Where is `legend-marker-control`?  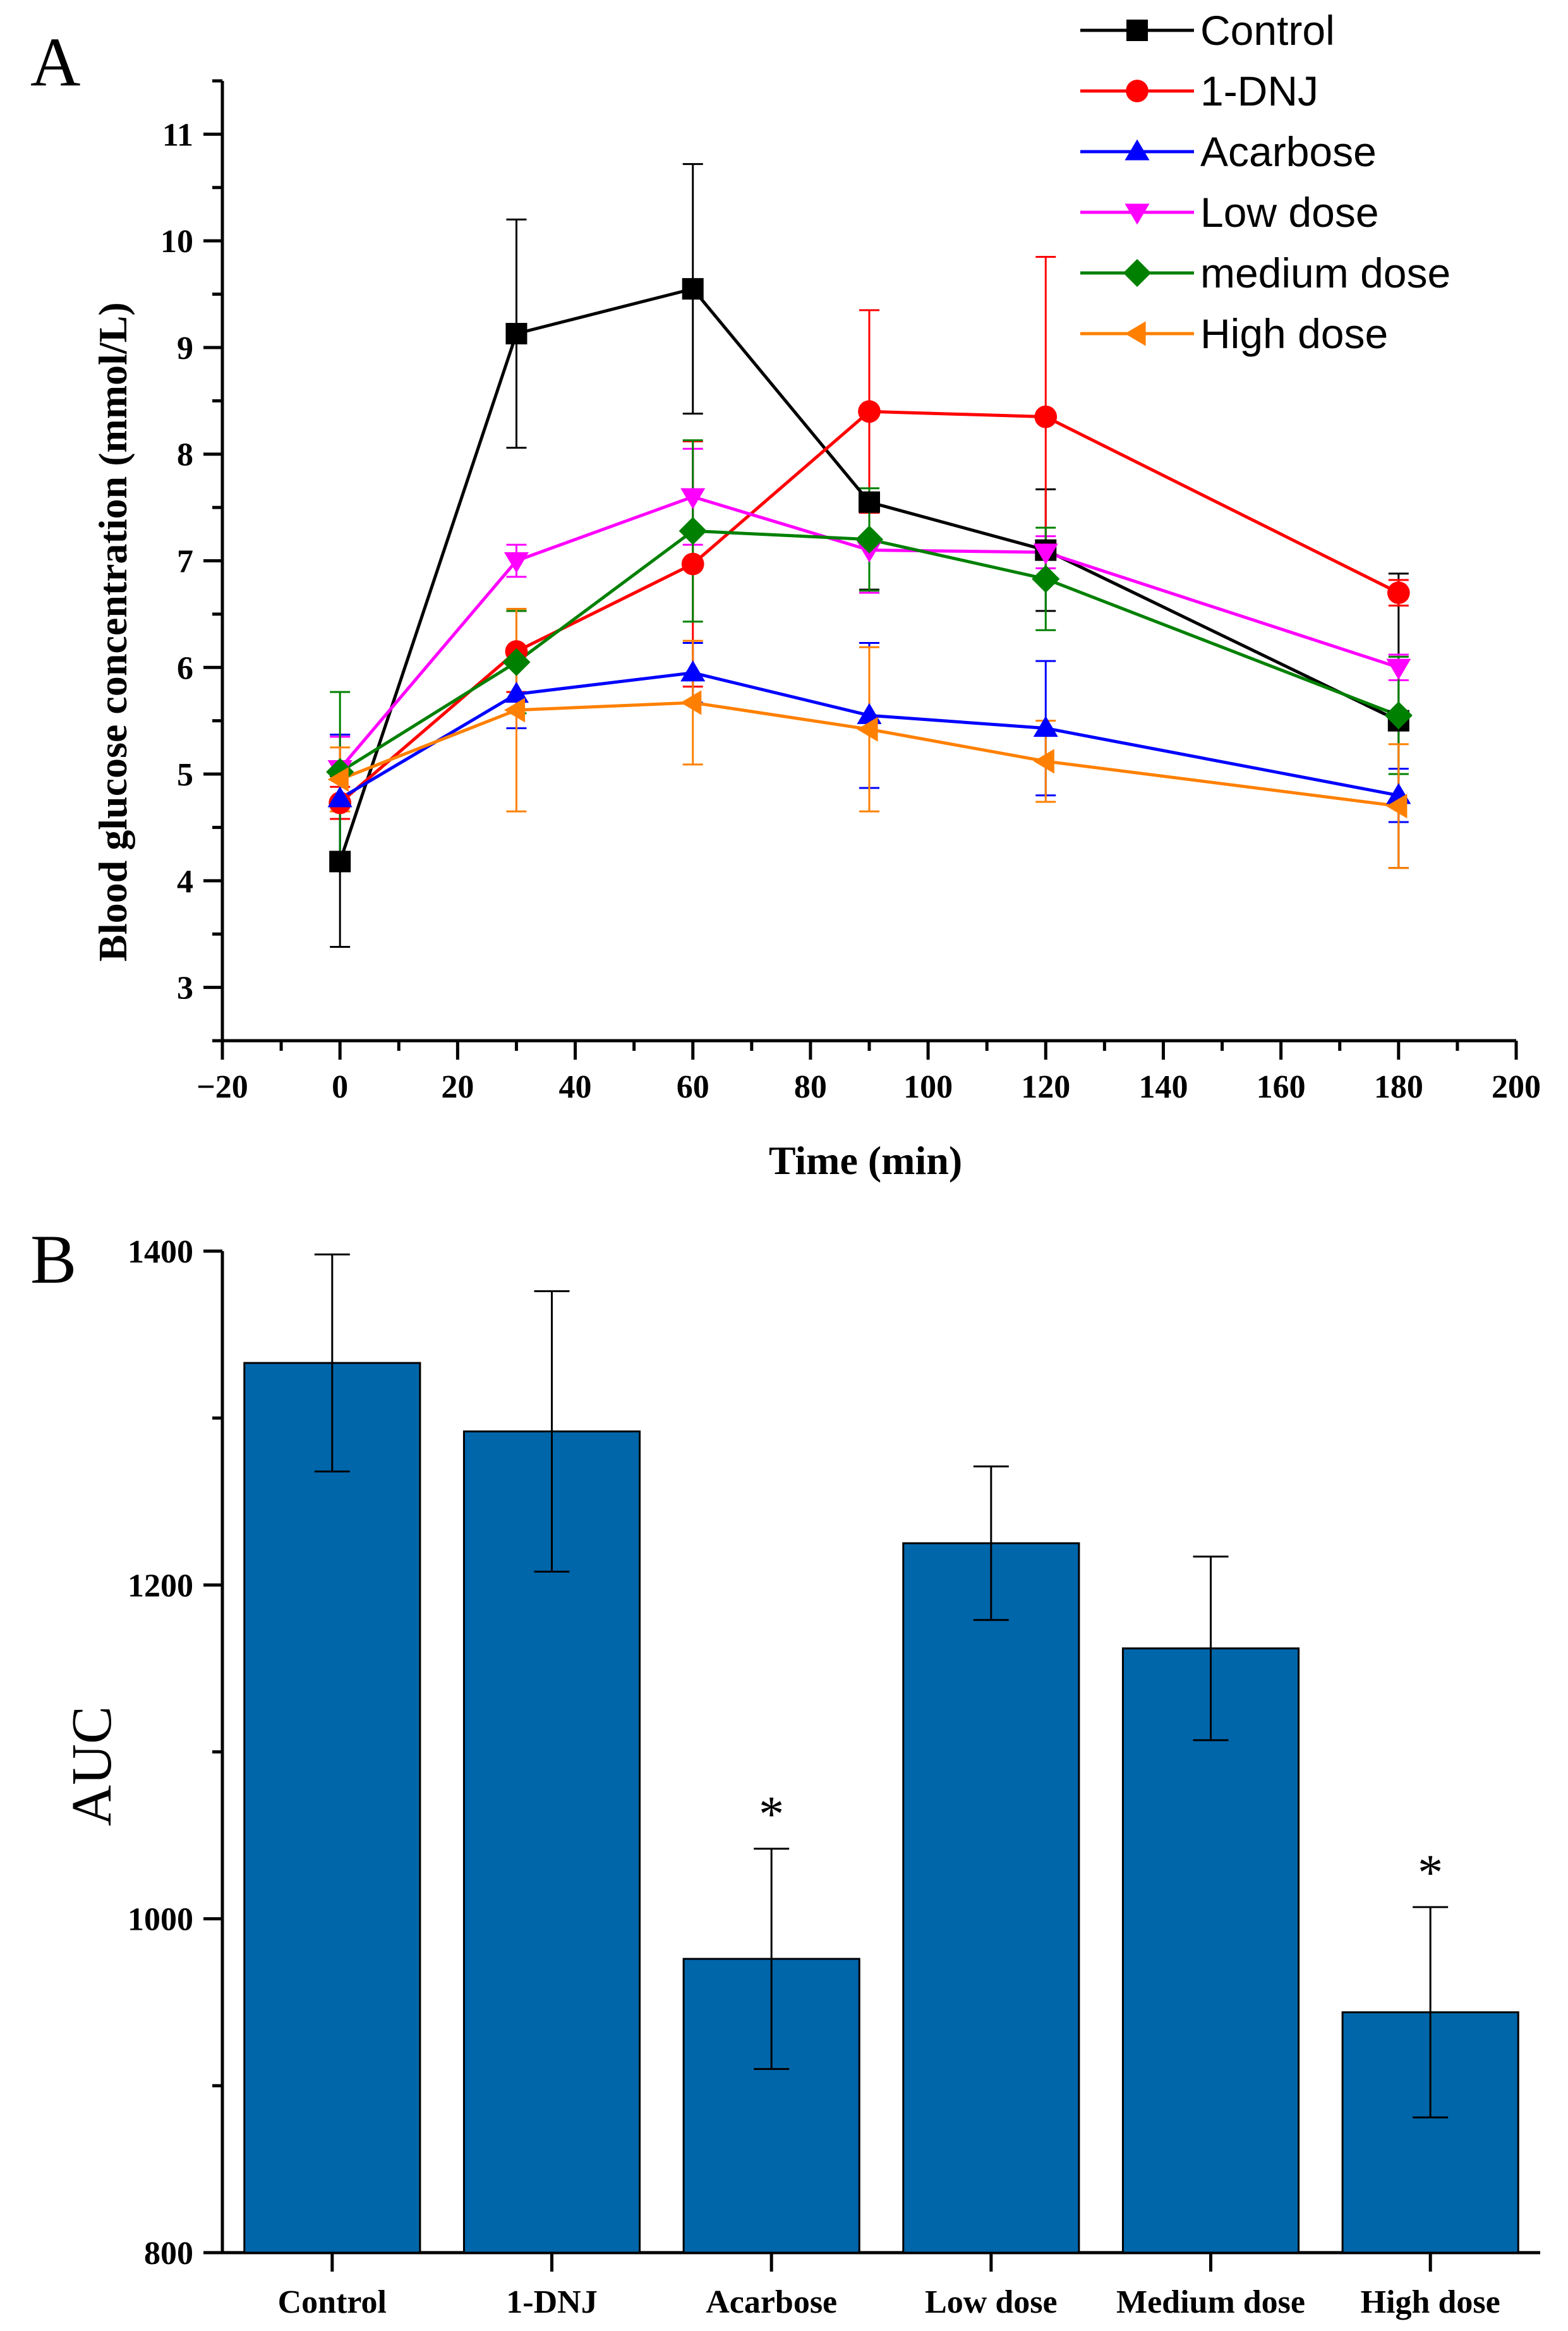
legend-marker-control is located at coordinates (1137, 30).